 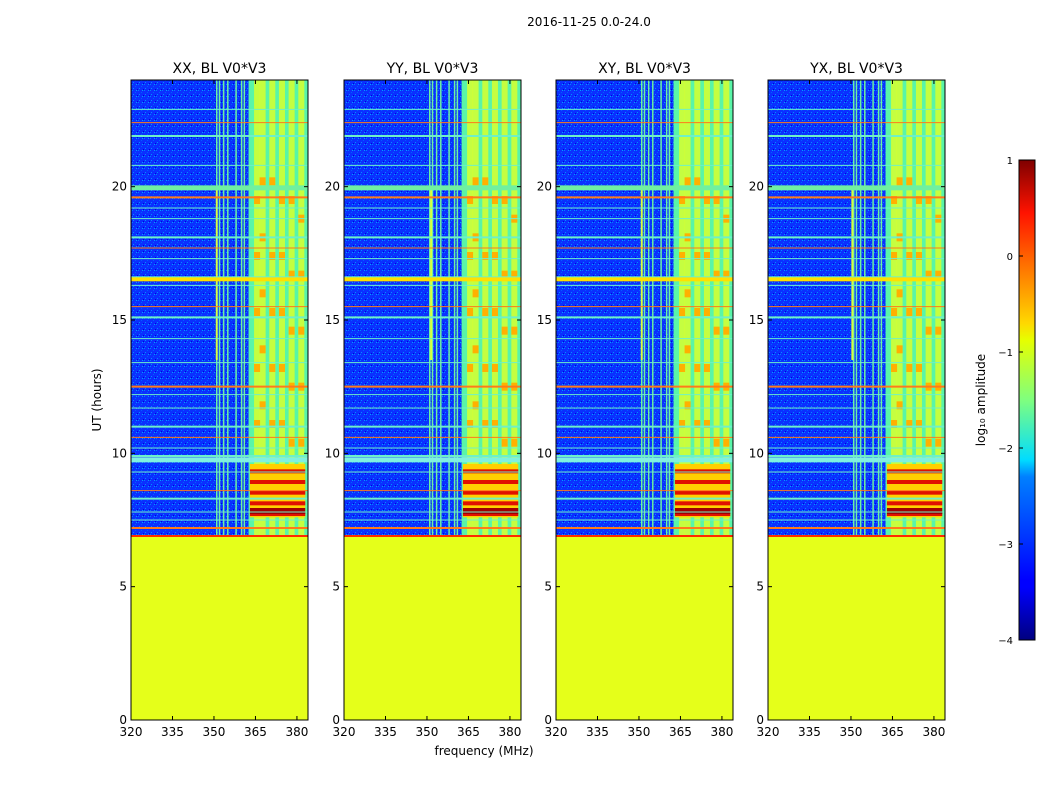 I want to click on x-axis-label: frequency (MHz), so click(x=483, y=751).